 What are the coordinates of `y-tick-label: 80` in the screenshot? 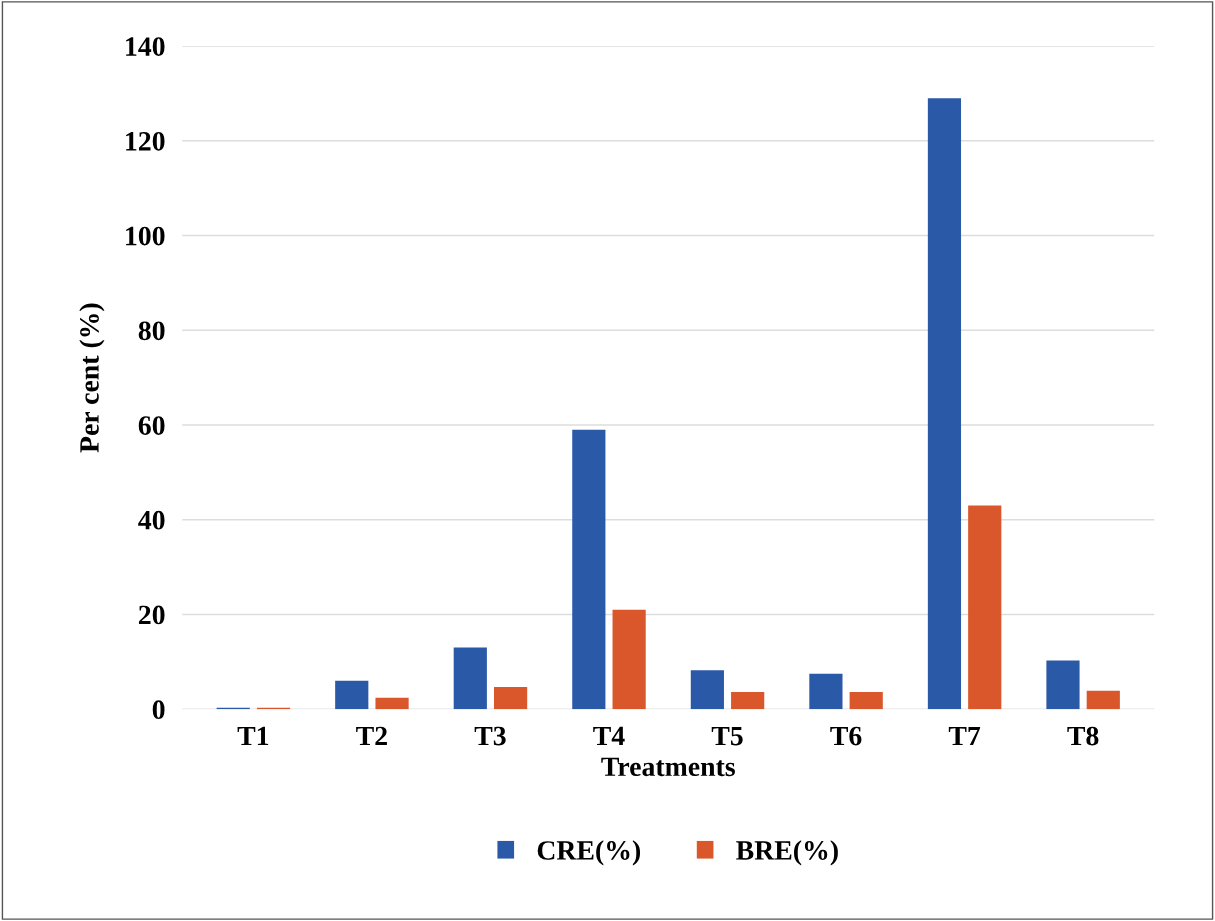 It's located at (151, 331).